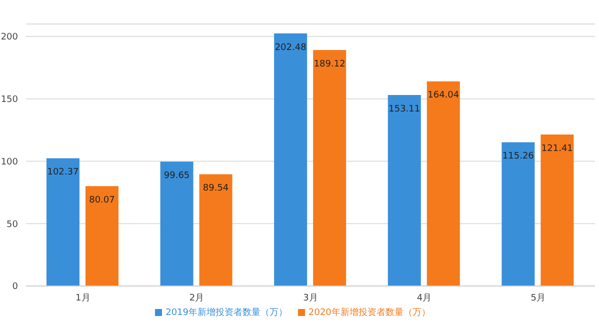 This screenshot has width=599, height=323. I want to click on data-label: 80.07, so click(102, 200).